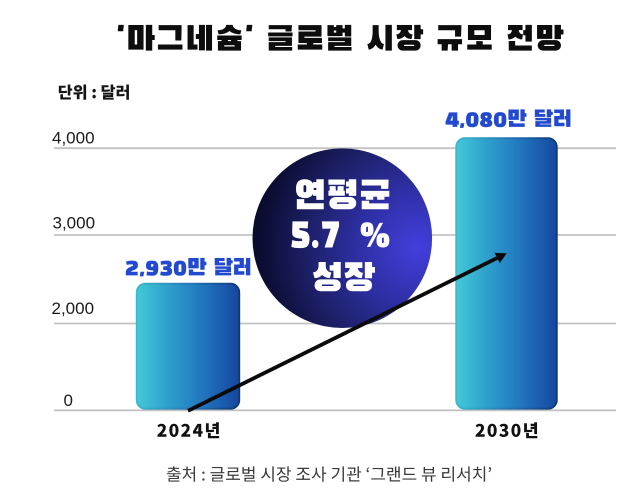 The image size is (639, 495). What do you see at coordinates (73, 308) in the screenshot?
I see `svg-text: 2,000` at bounding box center [73, 308].